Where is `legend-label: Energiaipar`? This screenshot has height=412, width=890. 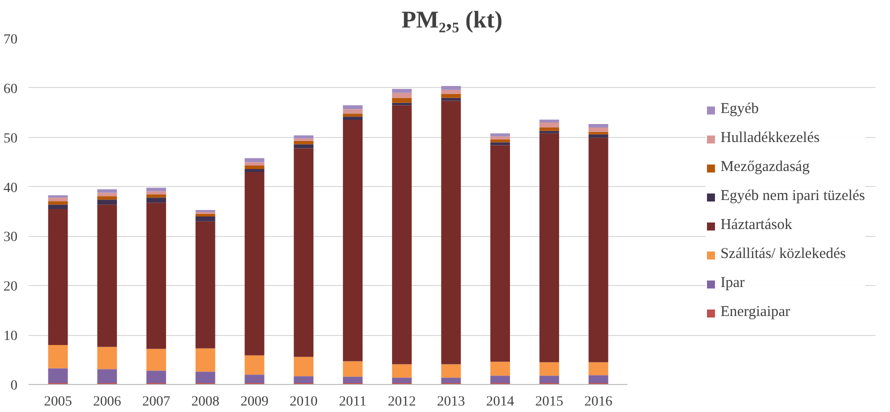 legend-label: Energiaipar is located at coordinates (755, 312).